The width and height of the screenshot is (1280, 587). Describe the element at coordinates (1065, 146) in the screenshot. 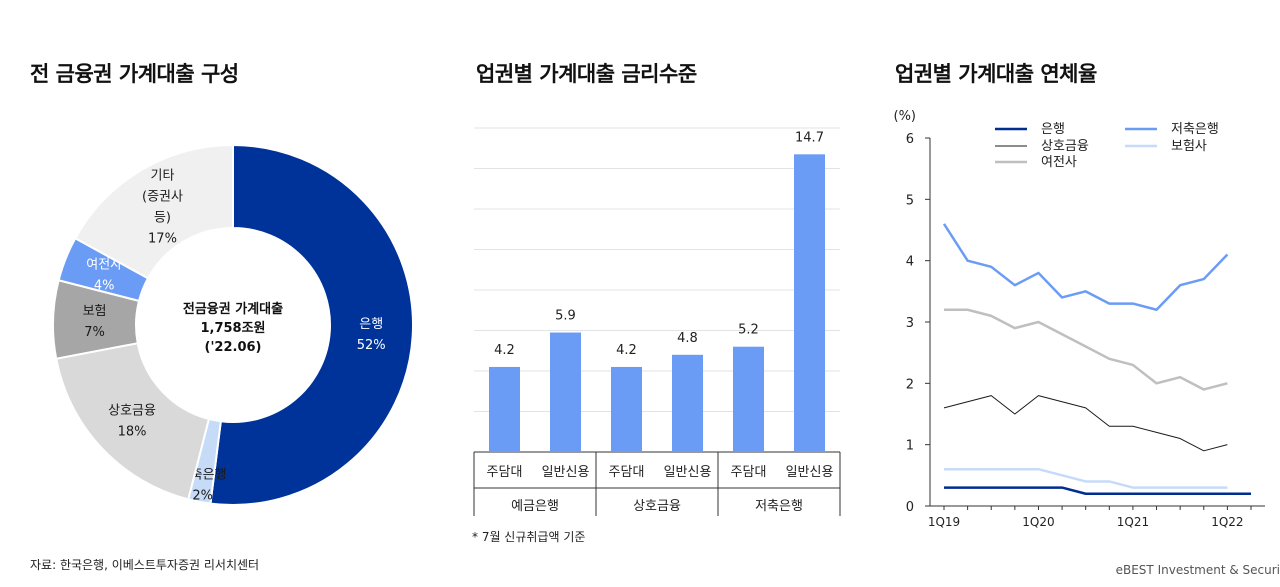

I see `legend-label: 상호금융` at that location.